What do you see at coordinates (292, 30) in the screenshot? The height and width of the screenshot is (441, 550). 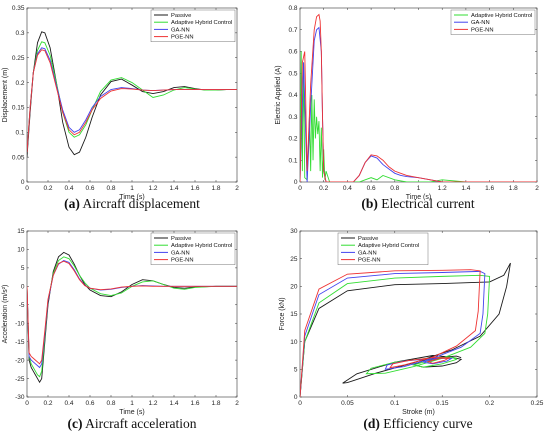 I see `y-tick-label: 0.7` at bounding box center [292, 30].